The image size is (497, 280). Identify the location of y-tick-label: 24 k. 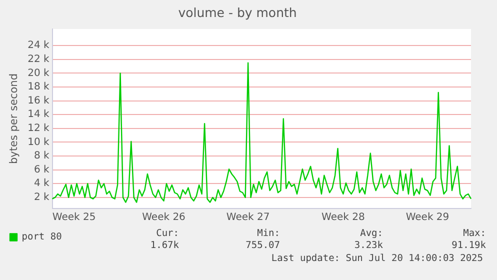
(39, 46).